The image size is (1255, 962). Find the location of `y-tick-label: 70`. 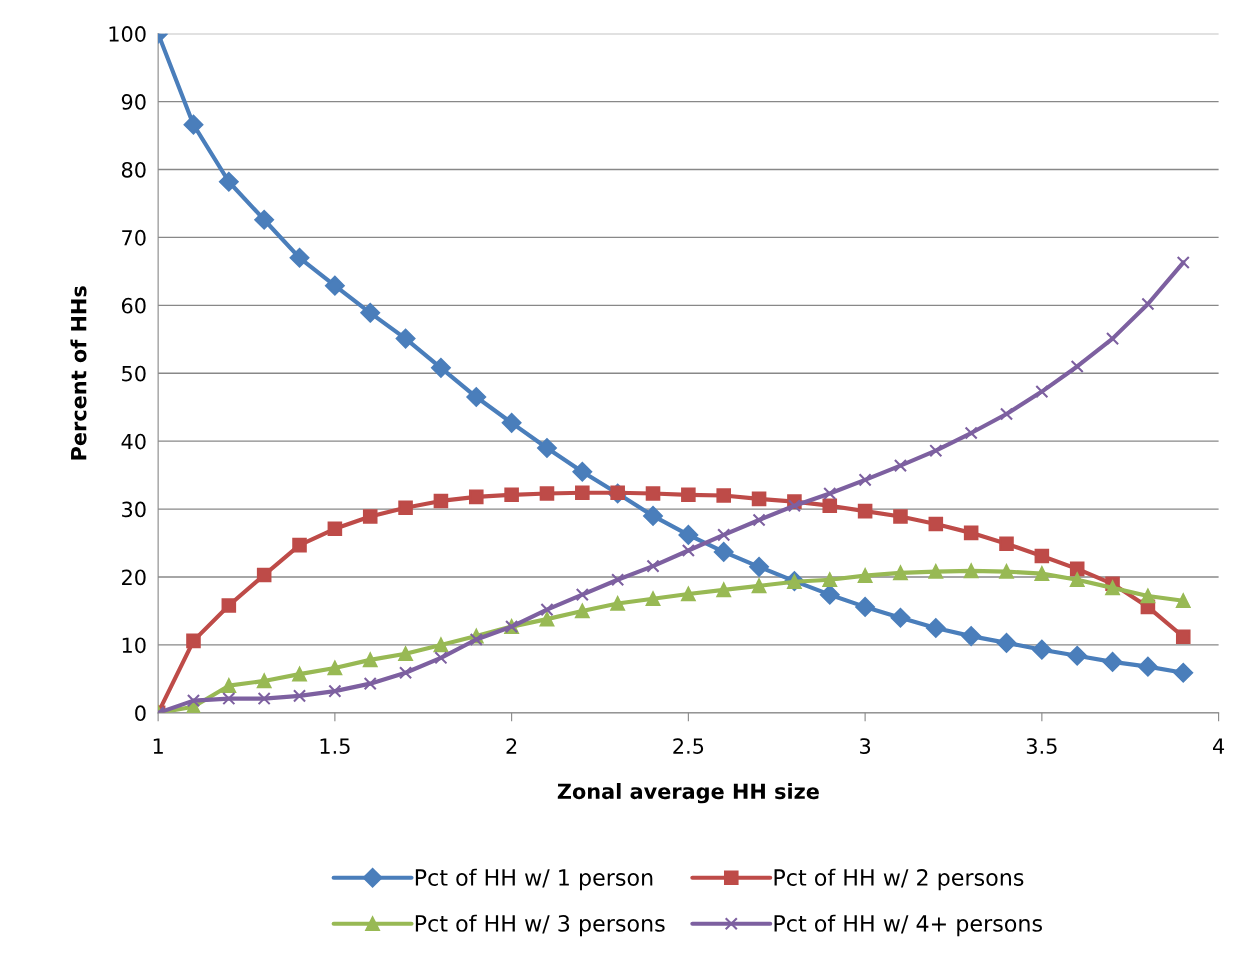

y-tick-label: 70 is located at coordinates (134, 237).